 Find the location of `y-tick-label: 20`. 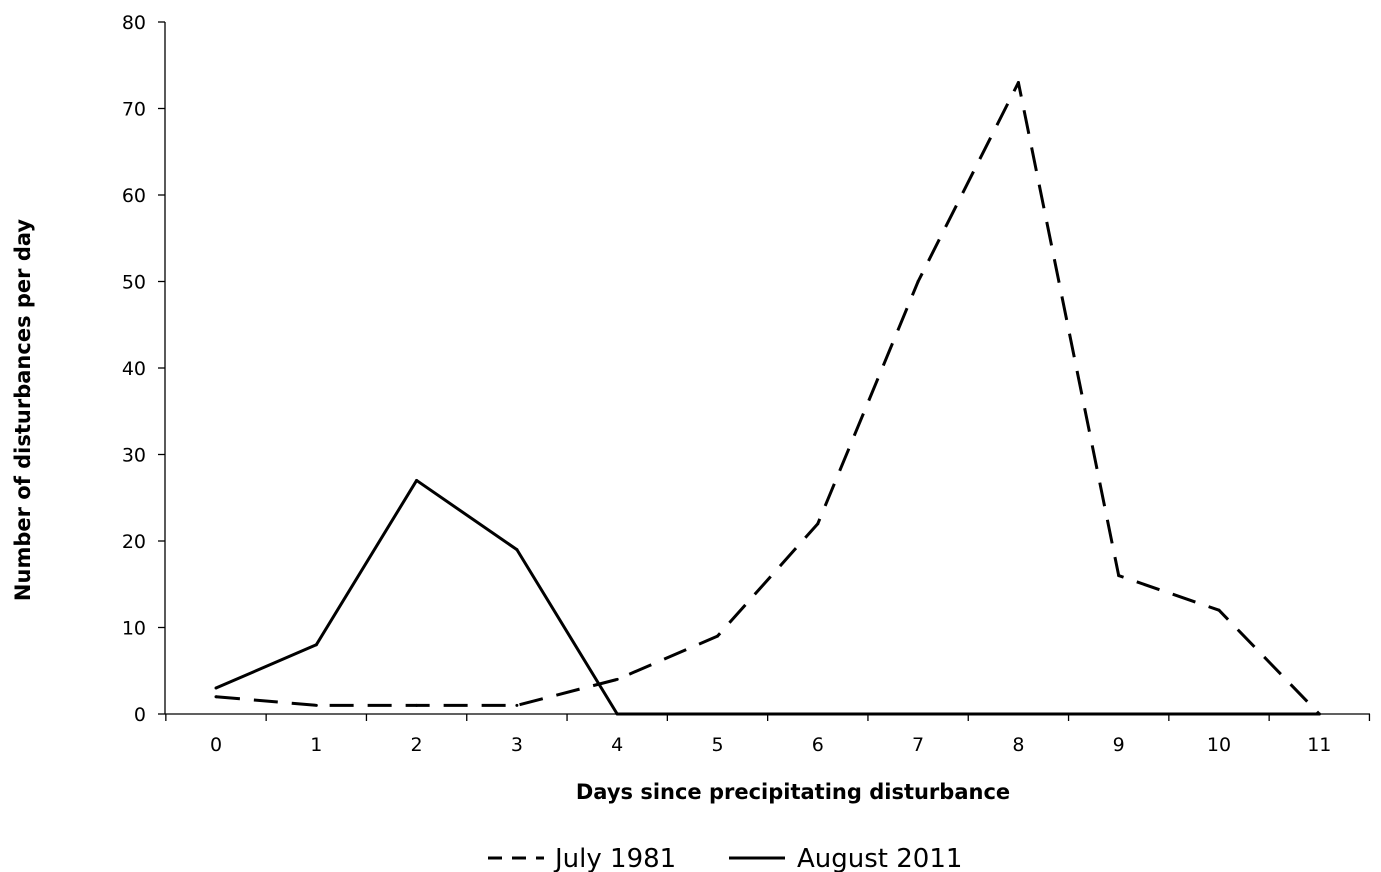

y-tick-label: 20 is located at coordinates (134, 542).